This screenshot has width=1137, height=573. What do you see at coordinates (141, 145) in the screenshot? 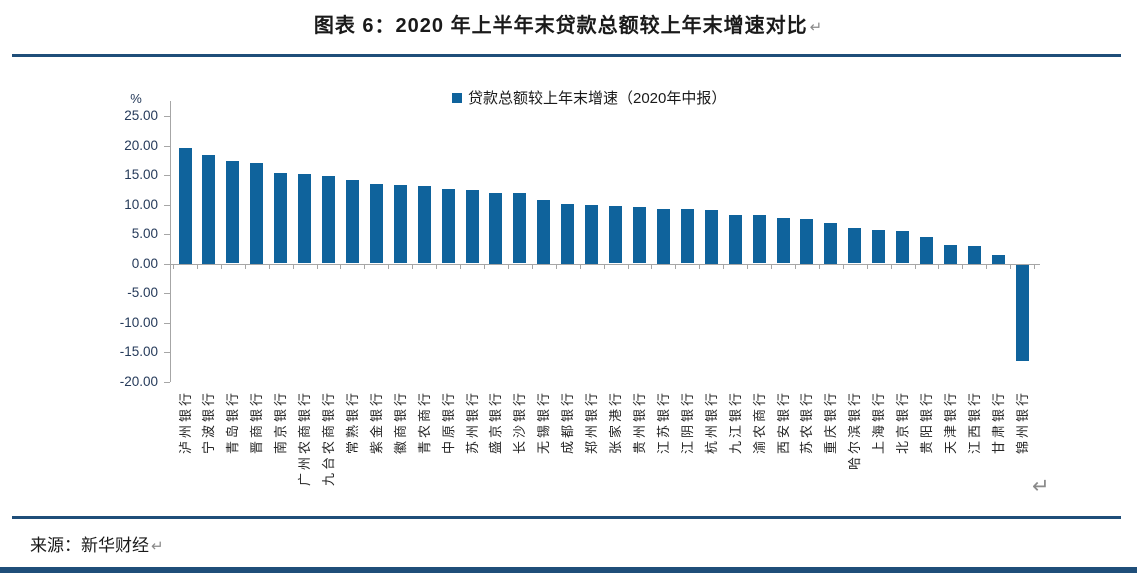
I see `y-tick-label: 20.00` at bounding box center [141, 145].